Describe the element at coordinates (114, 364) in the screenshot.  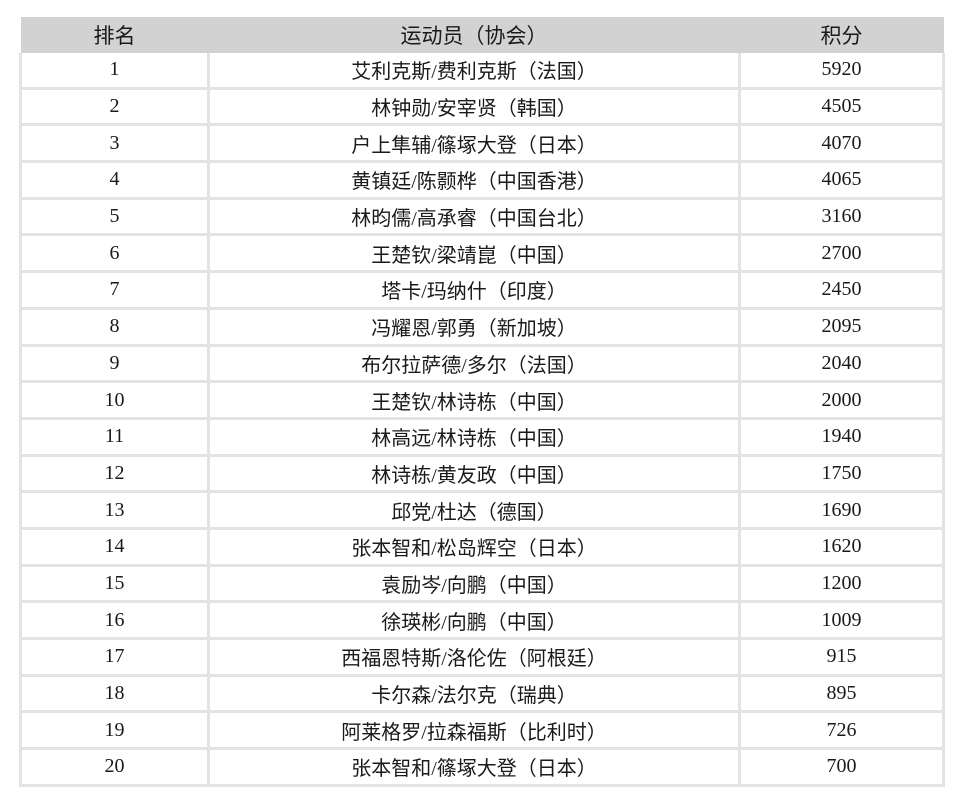
I see `rank-cell: 9` at that location.